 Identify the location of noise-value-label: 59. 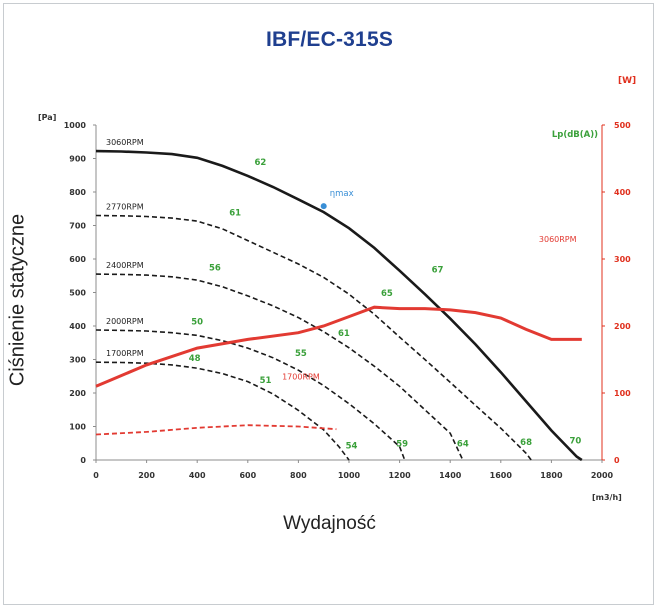
(402, 445).